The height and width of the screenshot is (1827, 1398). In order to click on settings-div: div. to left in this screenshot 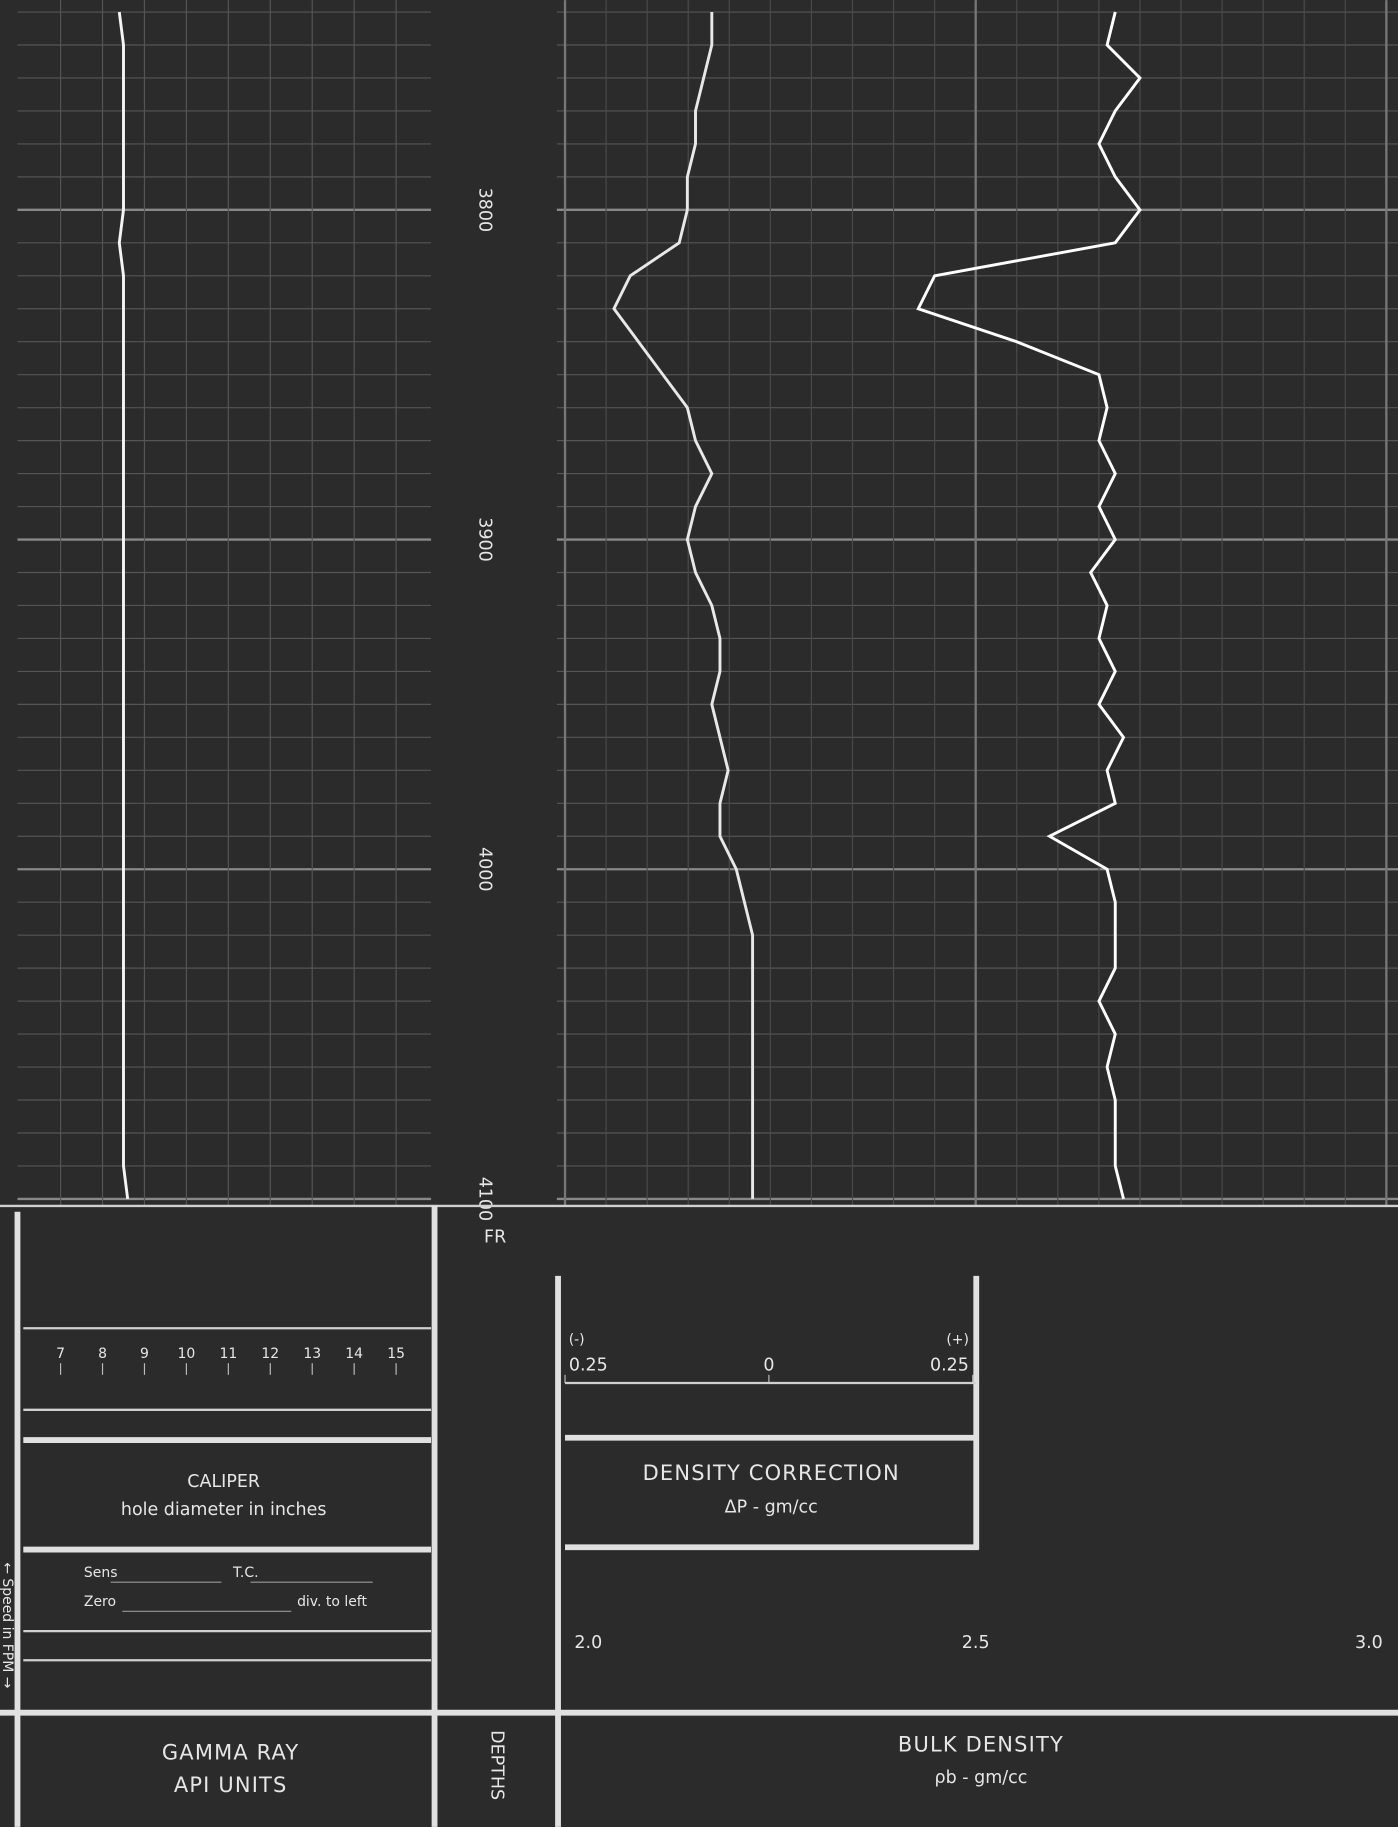, I will do `click(332, 1602)`.